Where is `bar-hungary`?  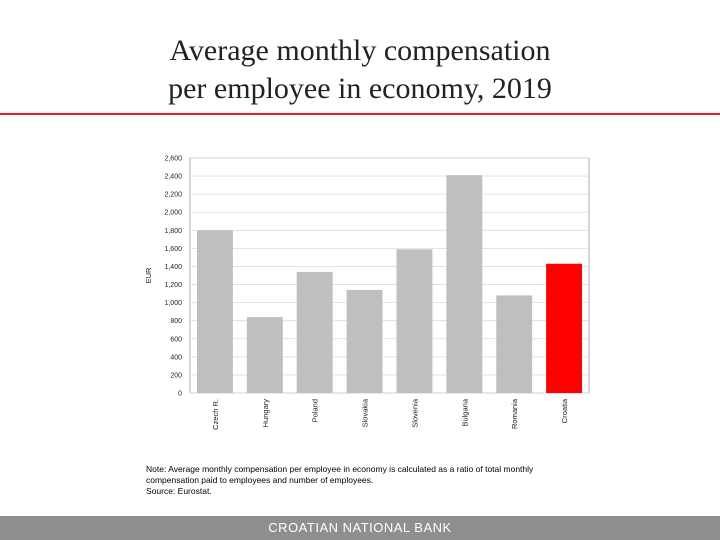 bar-hungary is located at coordinates (264, 355).